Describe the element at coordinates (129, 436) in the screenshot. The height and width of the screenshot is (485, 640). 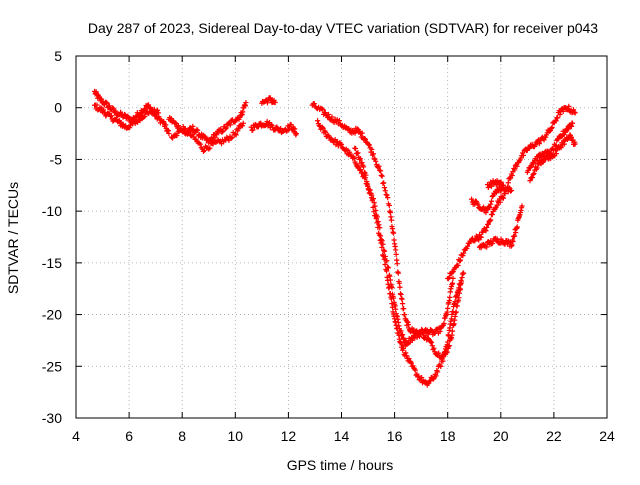
I see `x-tick-label: 6` at that location.